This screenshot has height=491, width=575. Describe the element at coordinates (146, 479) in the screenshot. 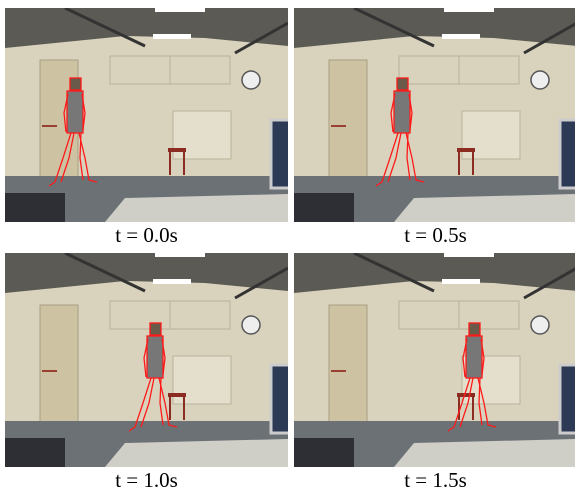

I see `frame-caption: t = 1.0s` at that location.